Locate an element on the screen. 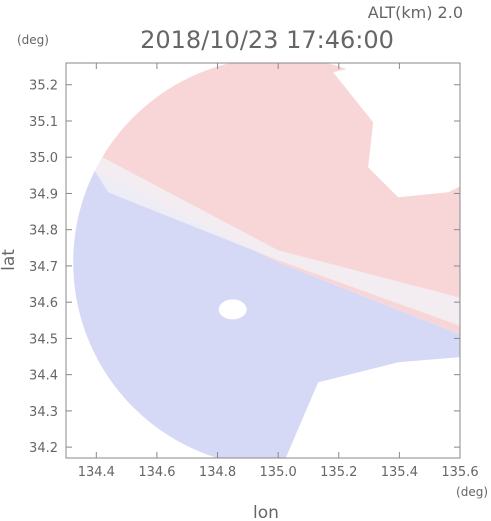  x-tick-label: 135.2 is located at coordinates (338, 472).